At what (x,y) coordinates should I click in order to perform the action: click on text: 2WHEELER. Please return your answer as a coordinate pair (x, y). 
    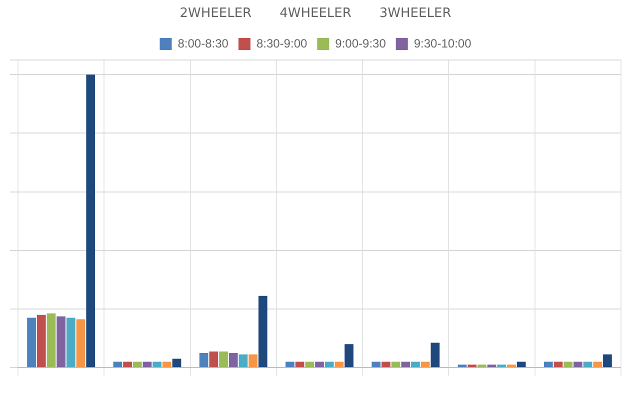
    Looking at the image, I should click on (216, 13).